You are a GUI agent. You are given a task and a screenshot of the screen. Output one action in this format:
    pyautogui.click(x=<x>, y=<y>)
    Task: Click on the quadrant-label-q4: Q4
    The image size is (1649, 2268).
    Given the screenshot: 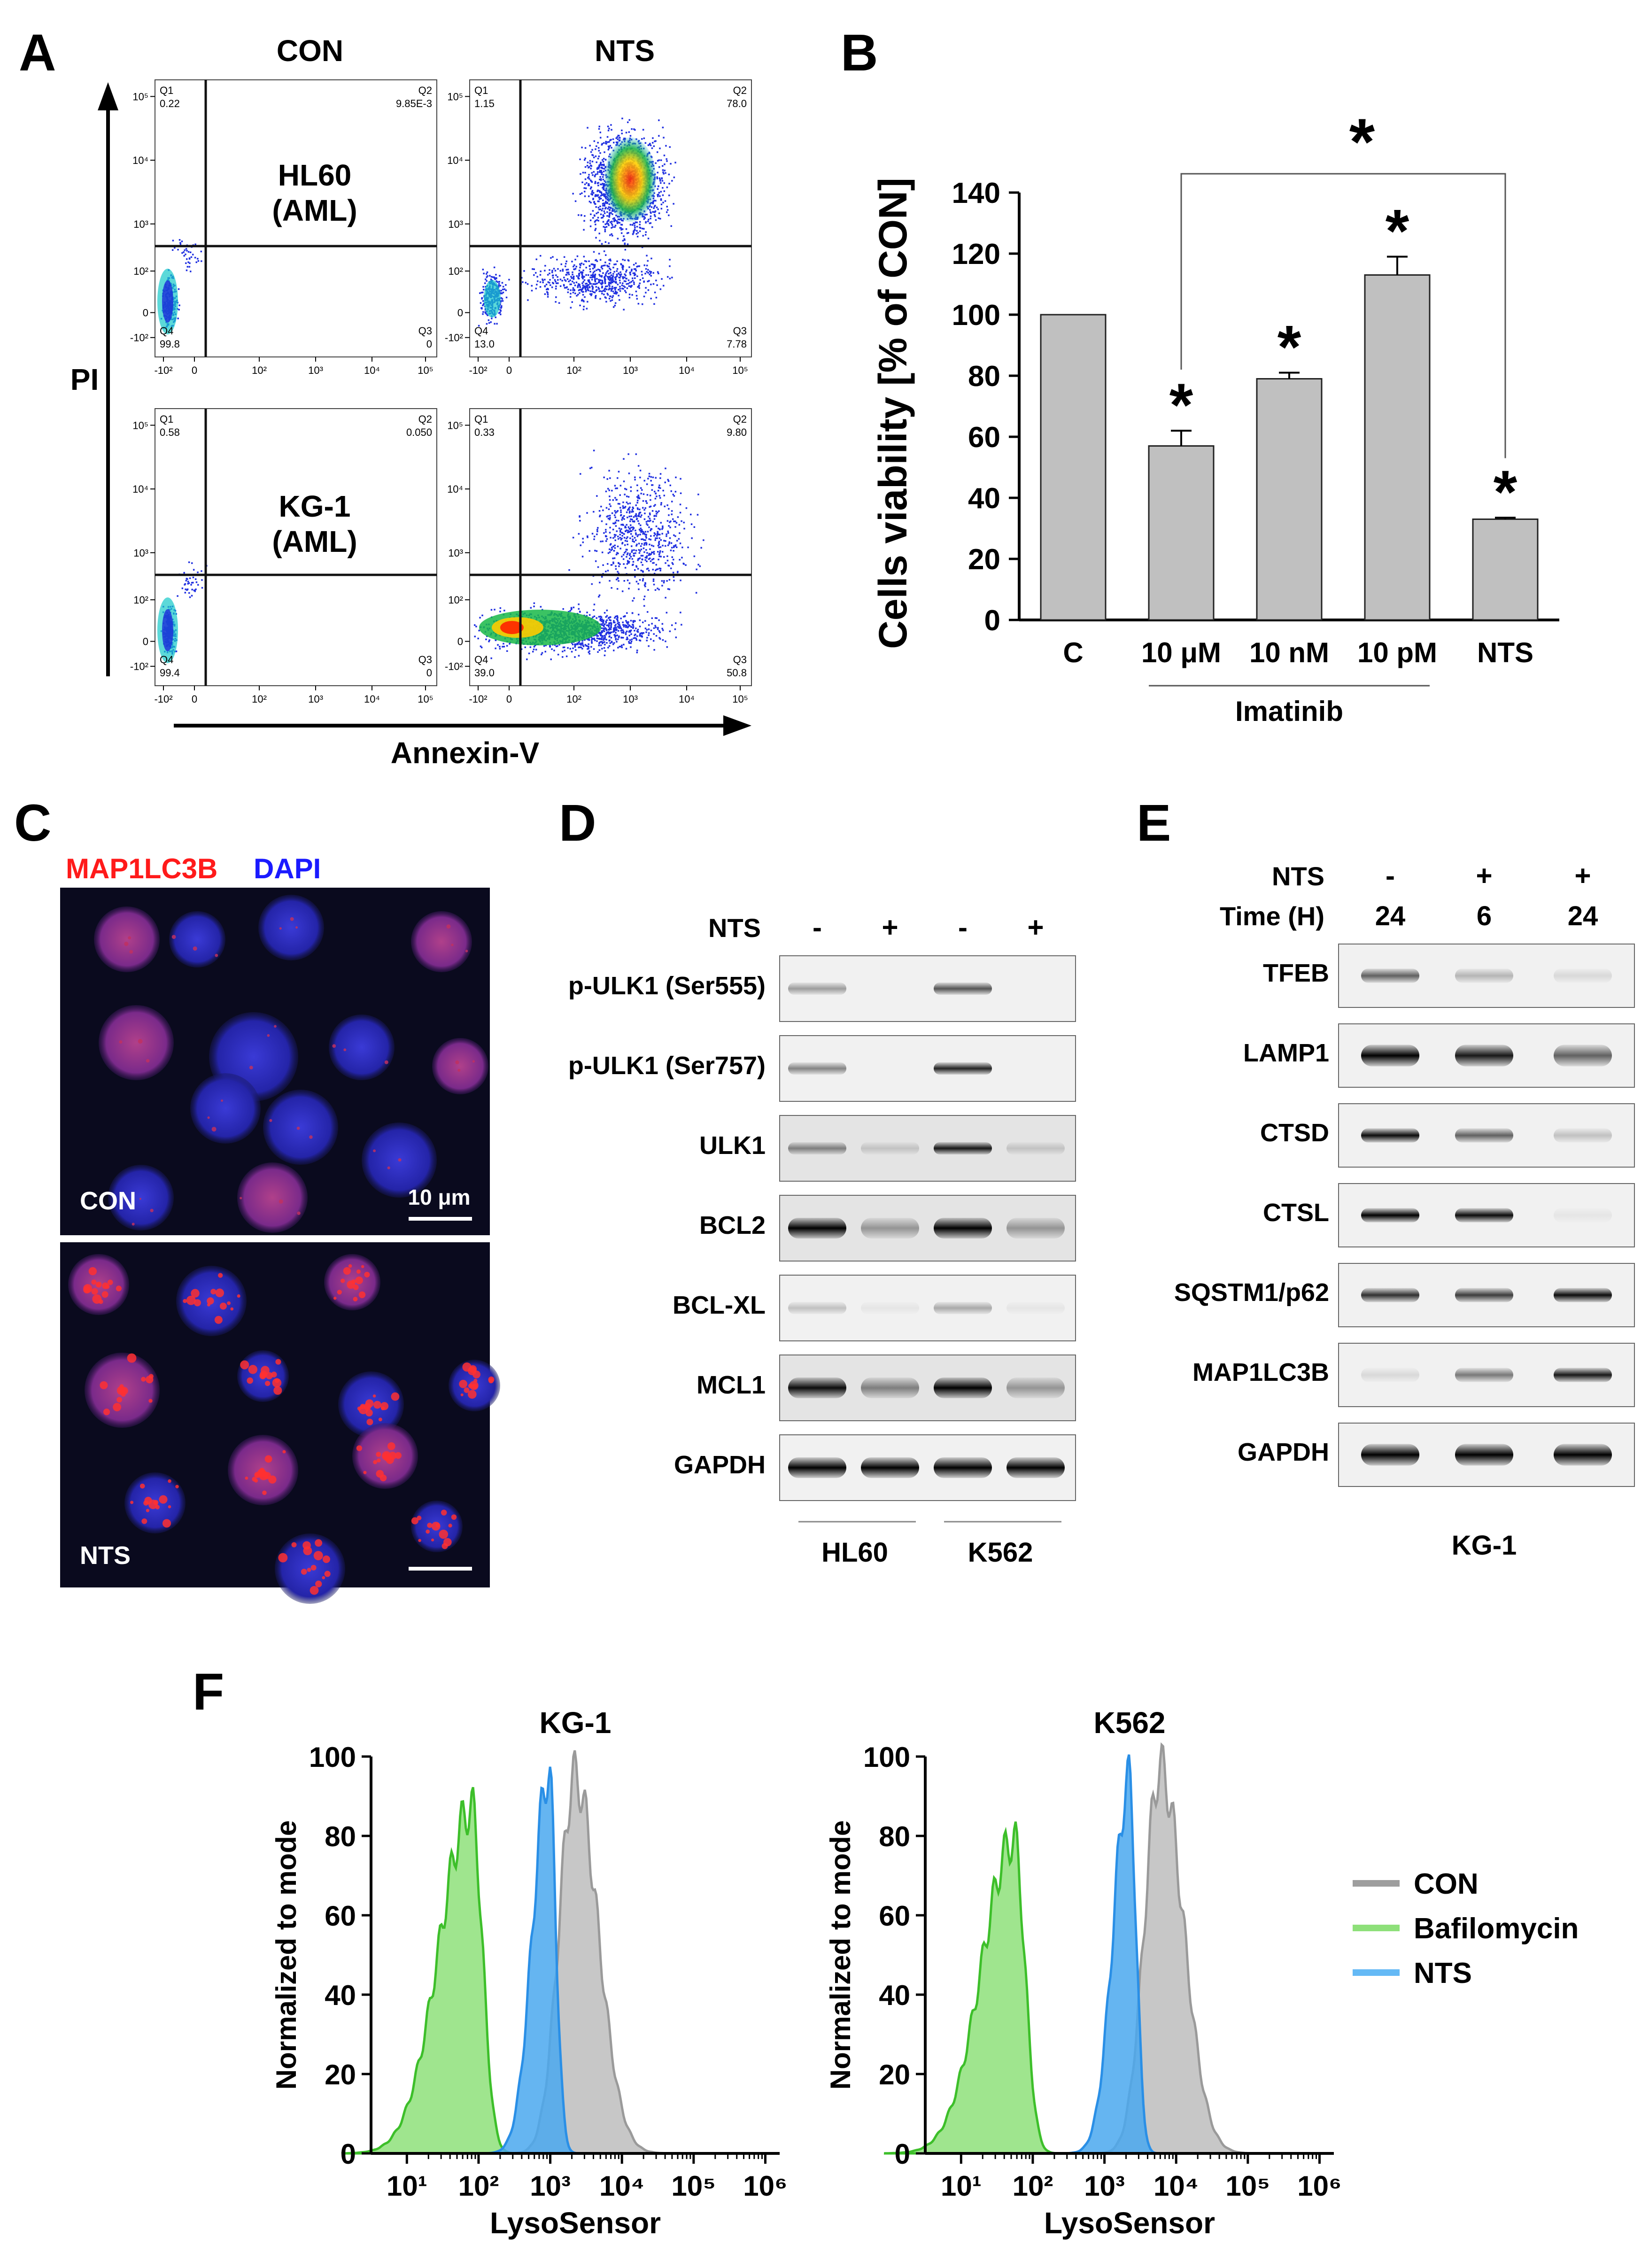 What is the action you would take?
    pyautogui.click(x=166, y=331)
    